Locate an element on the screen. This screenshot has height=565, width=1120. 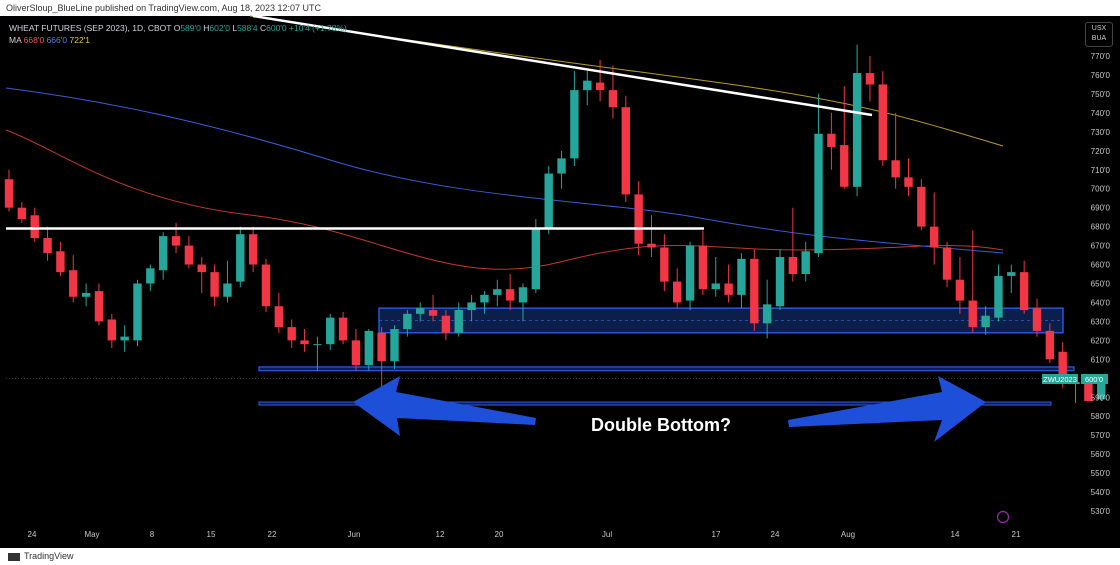
y-tick-label: 680'0 is located at coordinates (1101, 227).